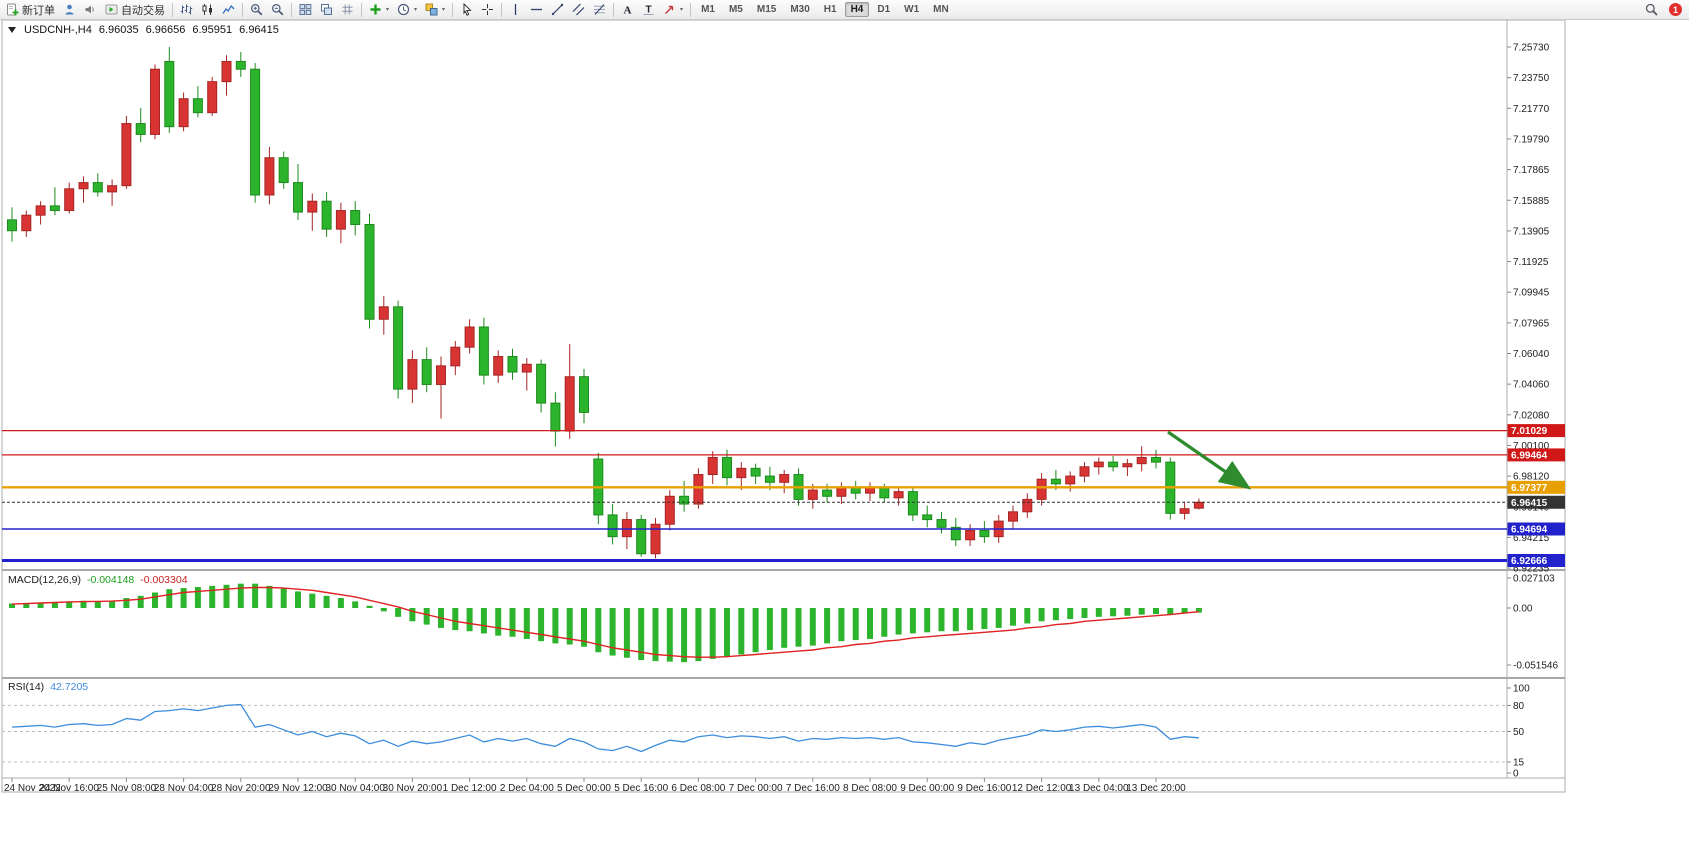  What do you see at coordinates (355, 788) in the screenshot?
I see `time-axis-label: 30 Nov 04:00` at bounding box center [355, 788].